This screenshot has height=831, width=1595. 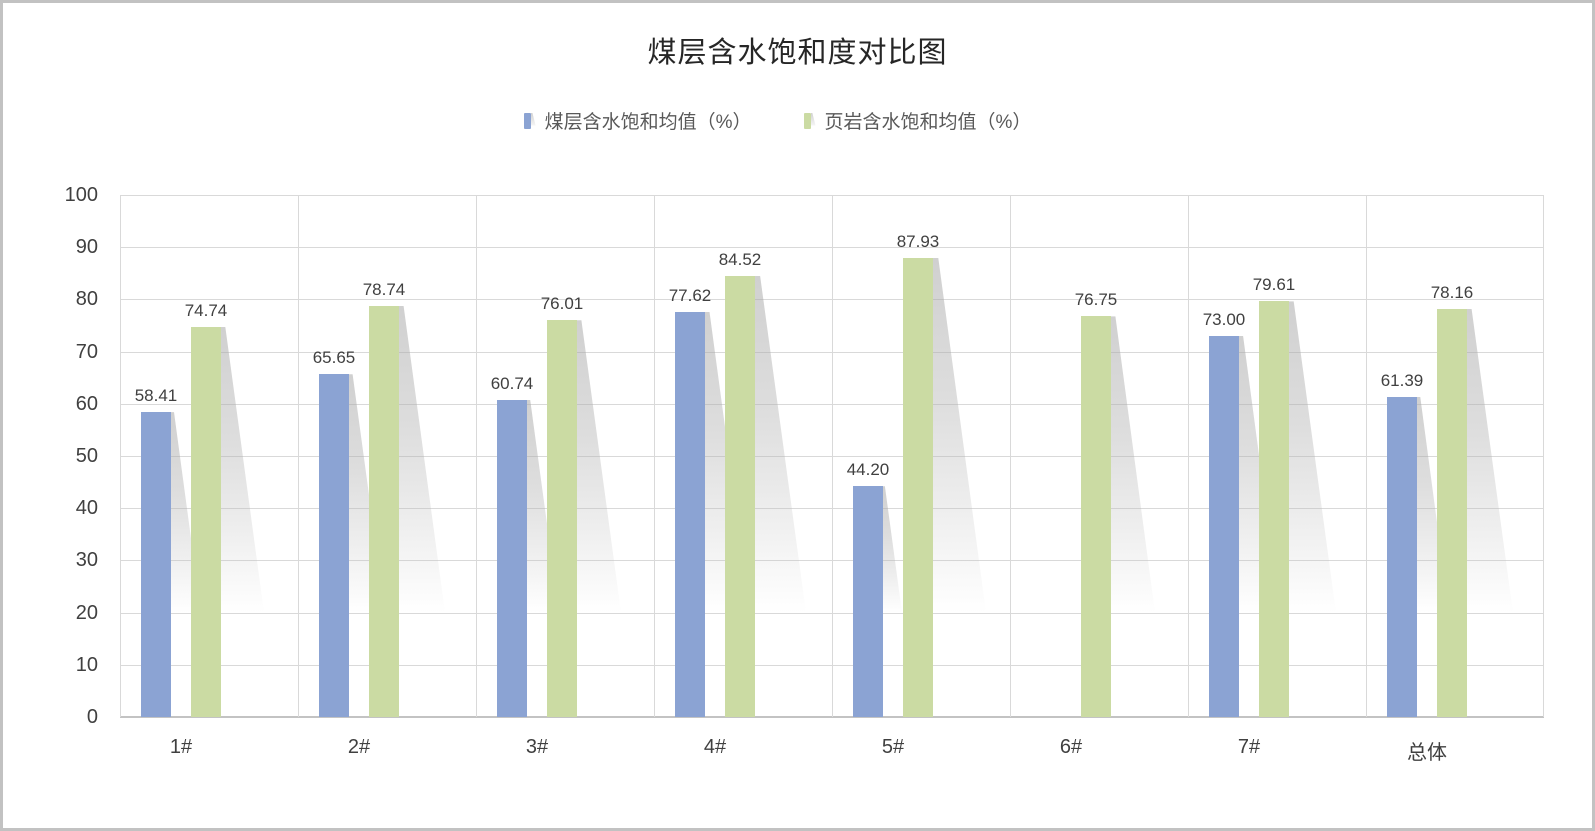 What do you see at coordinates (181, 747) in the screenshot?
I see `x-axis-category-label: 1#` at bounding box center [181, 747].